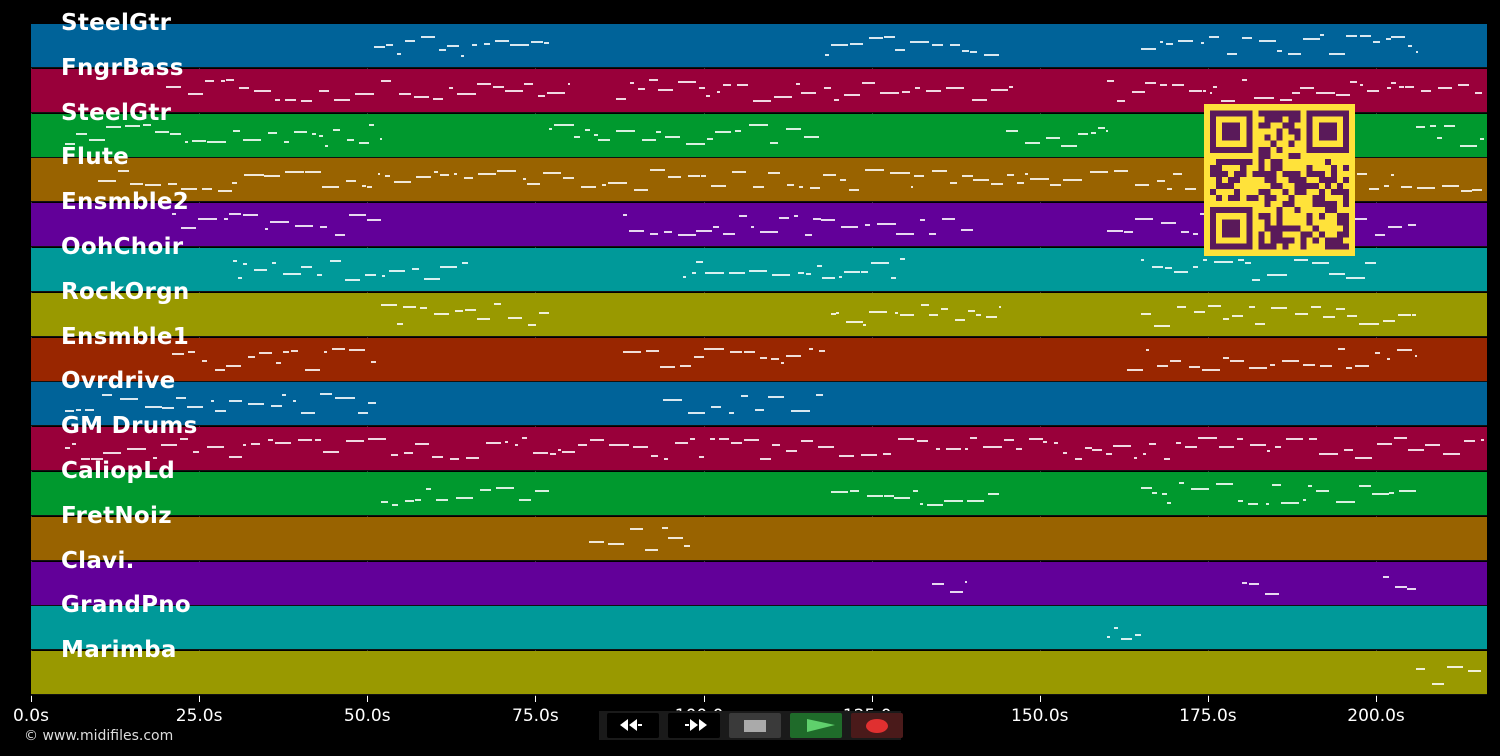 This screenshot has height=756, width=1500. Describe the element at coordinates (125, 336) in the screenshot. I see `track-name: Ensmble1` at that location.